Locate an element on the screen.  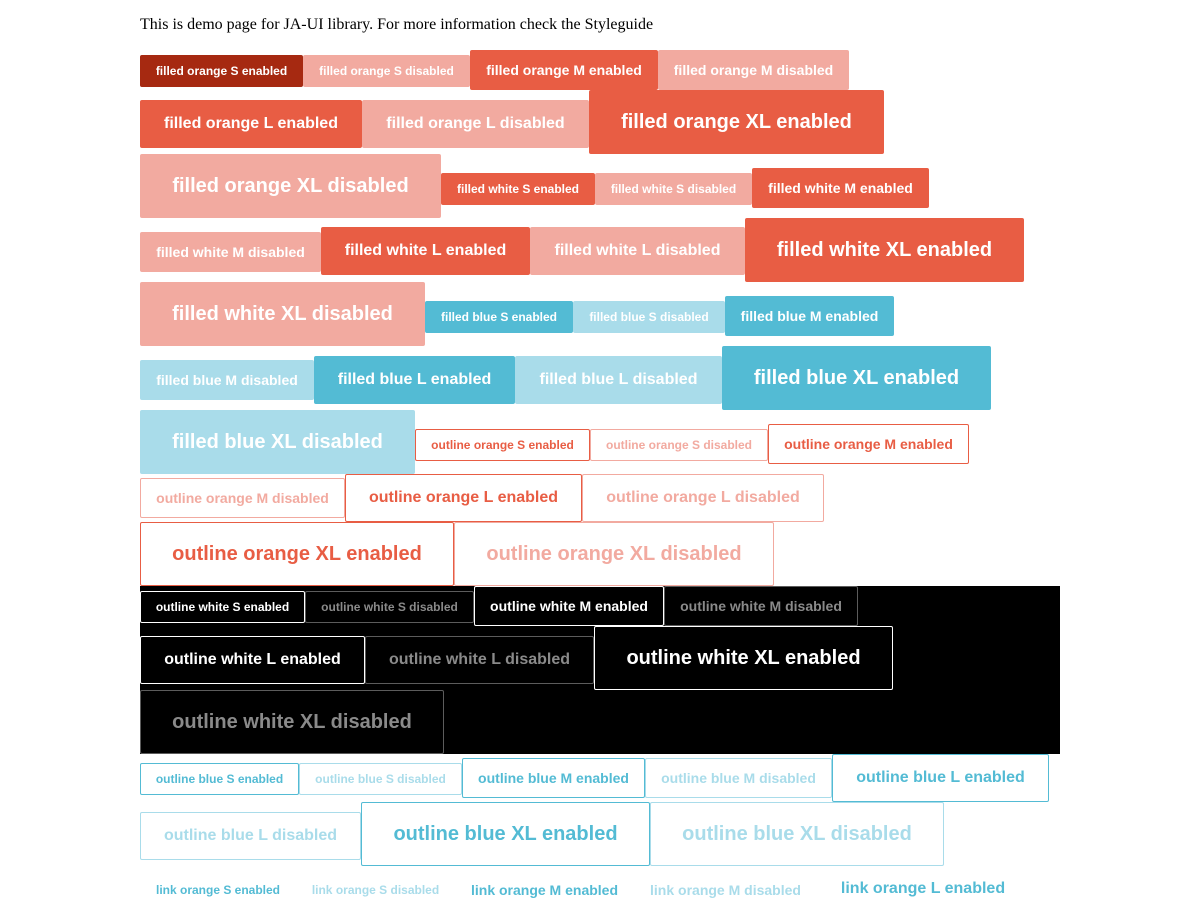
filled-orange-xl-enabled-button: filled orange XL enabled is located at coordinates (736, 122).